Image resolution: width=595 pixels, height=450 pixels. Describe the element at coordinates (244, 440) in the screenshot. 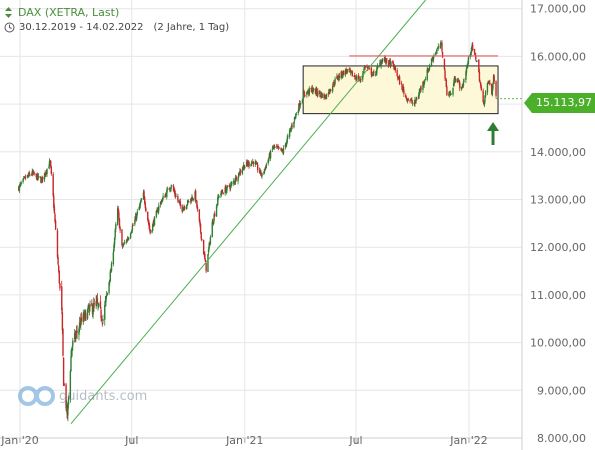

I see `x-tick-label: Jan '21` at that location.